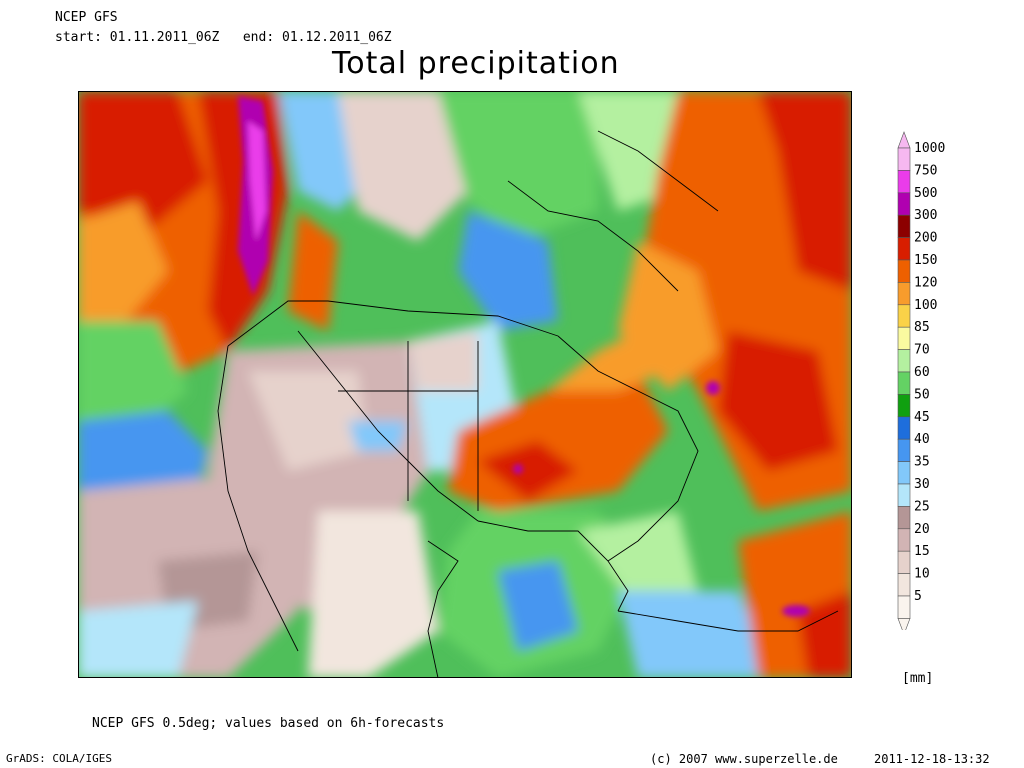 This screenshot has width=1024, height=768. What do you see at coordinates (925, 170) in the screenshot?
I see `legend-label: 750` at bounding box center [925, 170].